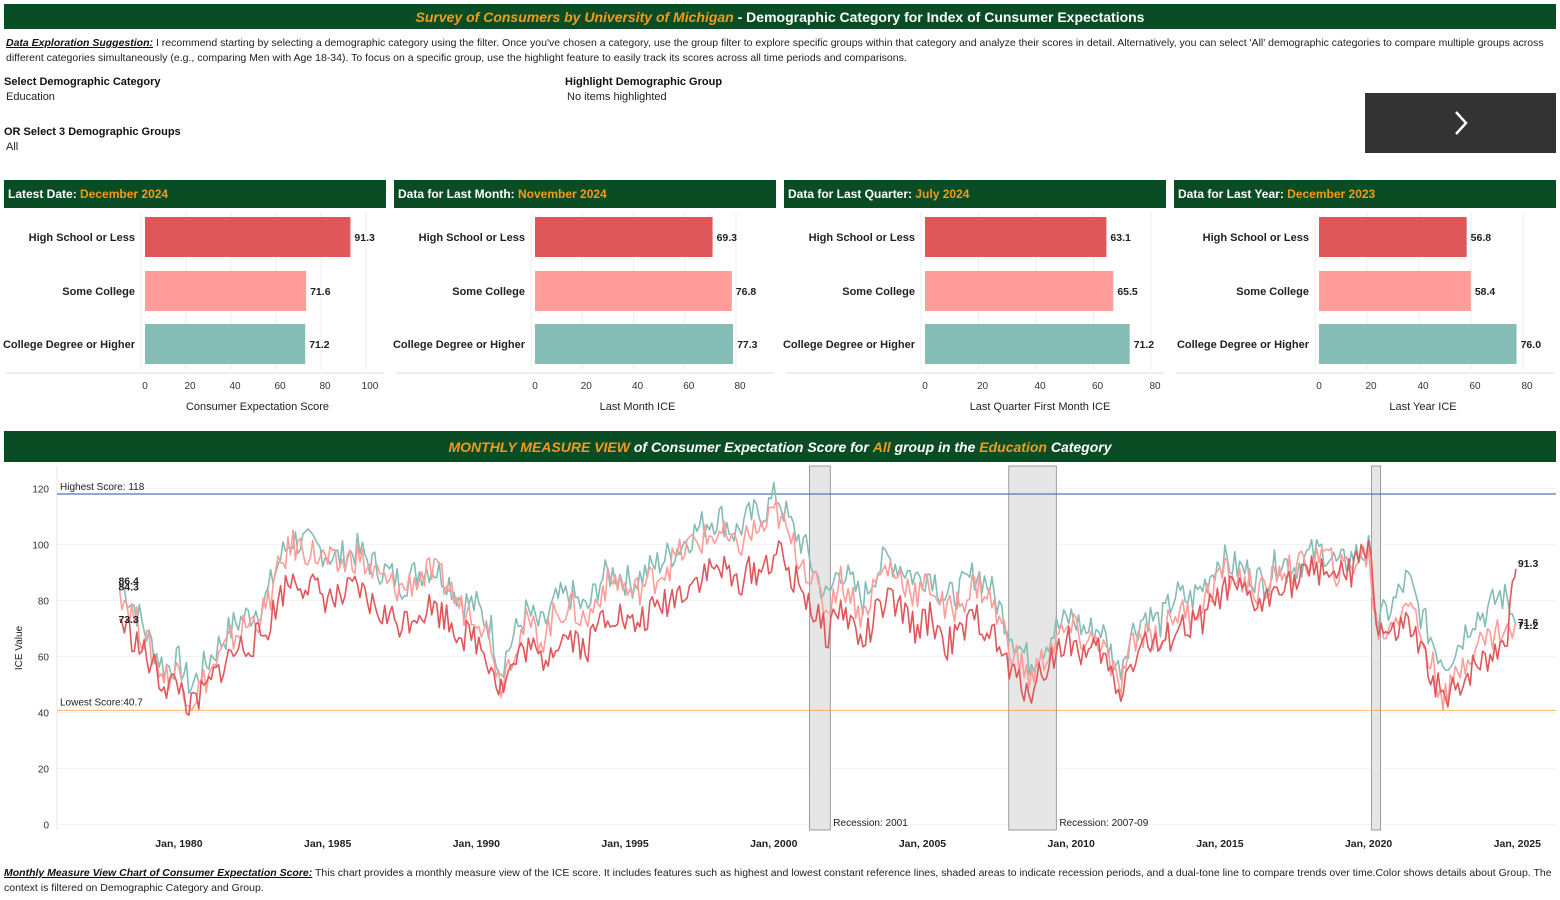 The width and height of the screenshot is (1560, 900). Describe the element at coordinates (935, 446) in the screenshot. I see `monthly-title-part4: group in the` at that location.